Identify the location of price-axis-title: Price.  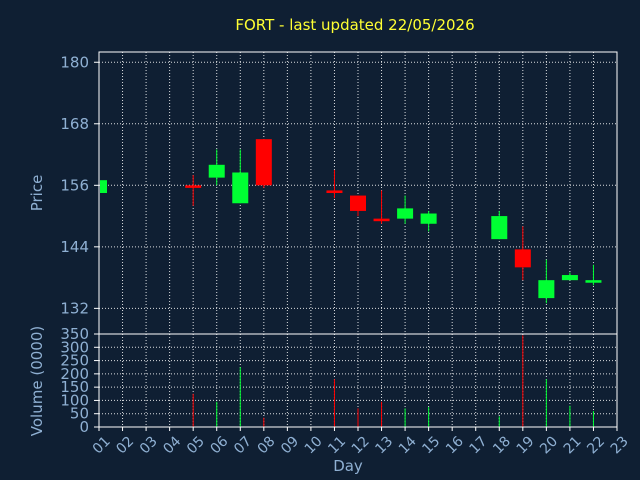
(37, 193).